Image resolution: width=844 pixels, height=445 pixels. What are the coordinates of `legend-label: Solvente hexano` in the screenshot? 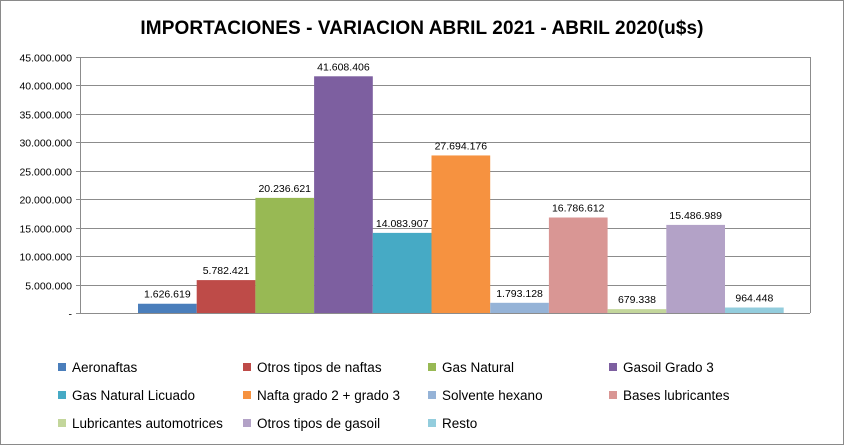 It's located at (492, 395).